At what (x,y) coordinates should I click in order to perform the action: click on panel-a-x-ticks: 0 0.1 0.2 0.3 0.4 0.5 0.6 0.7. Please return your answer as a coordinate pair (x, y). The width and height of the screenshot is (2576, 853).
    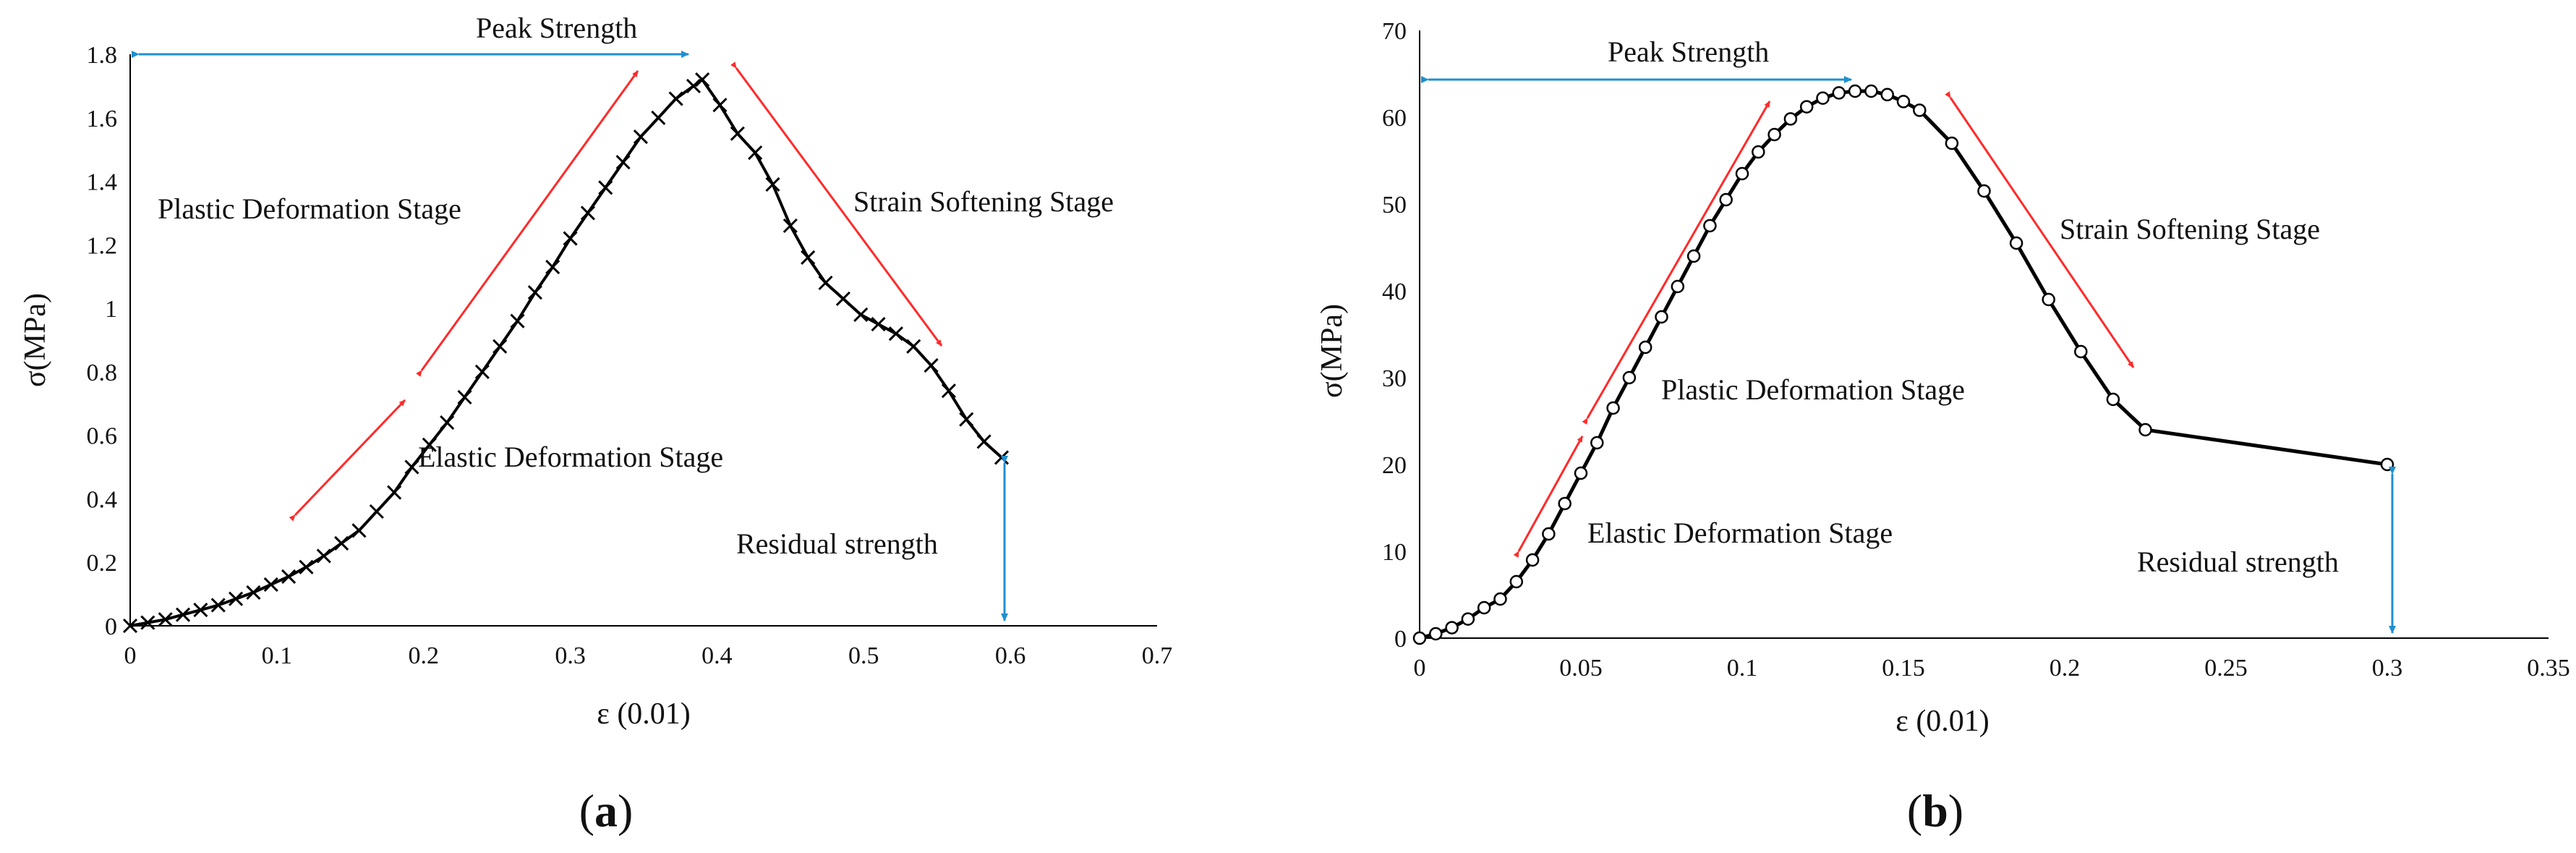
    Looking at the image, I should click on (648, 655).